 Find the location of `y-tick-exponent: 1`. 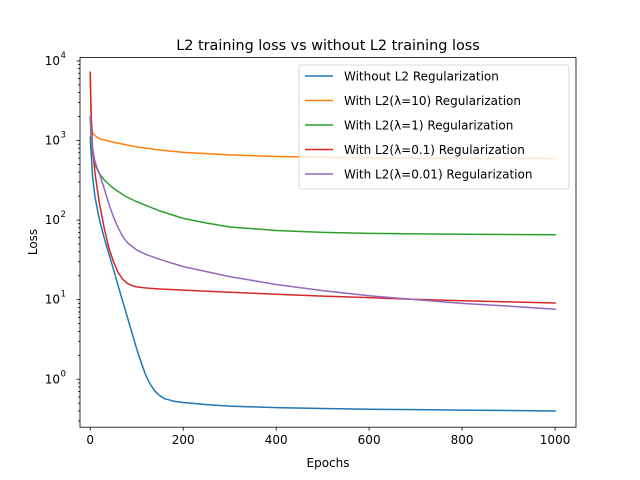

y-tick-exponent: 1 is located at coordinates (63, 295).